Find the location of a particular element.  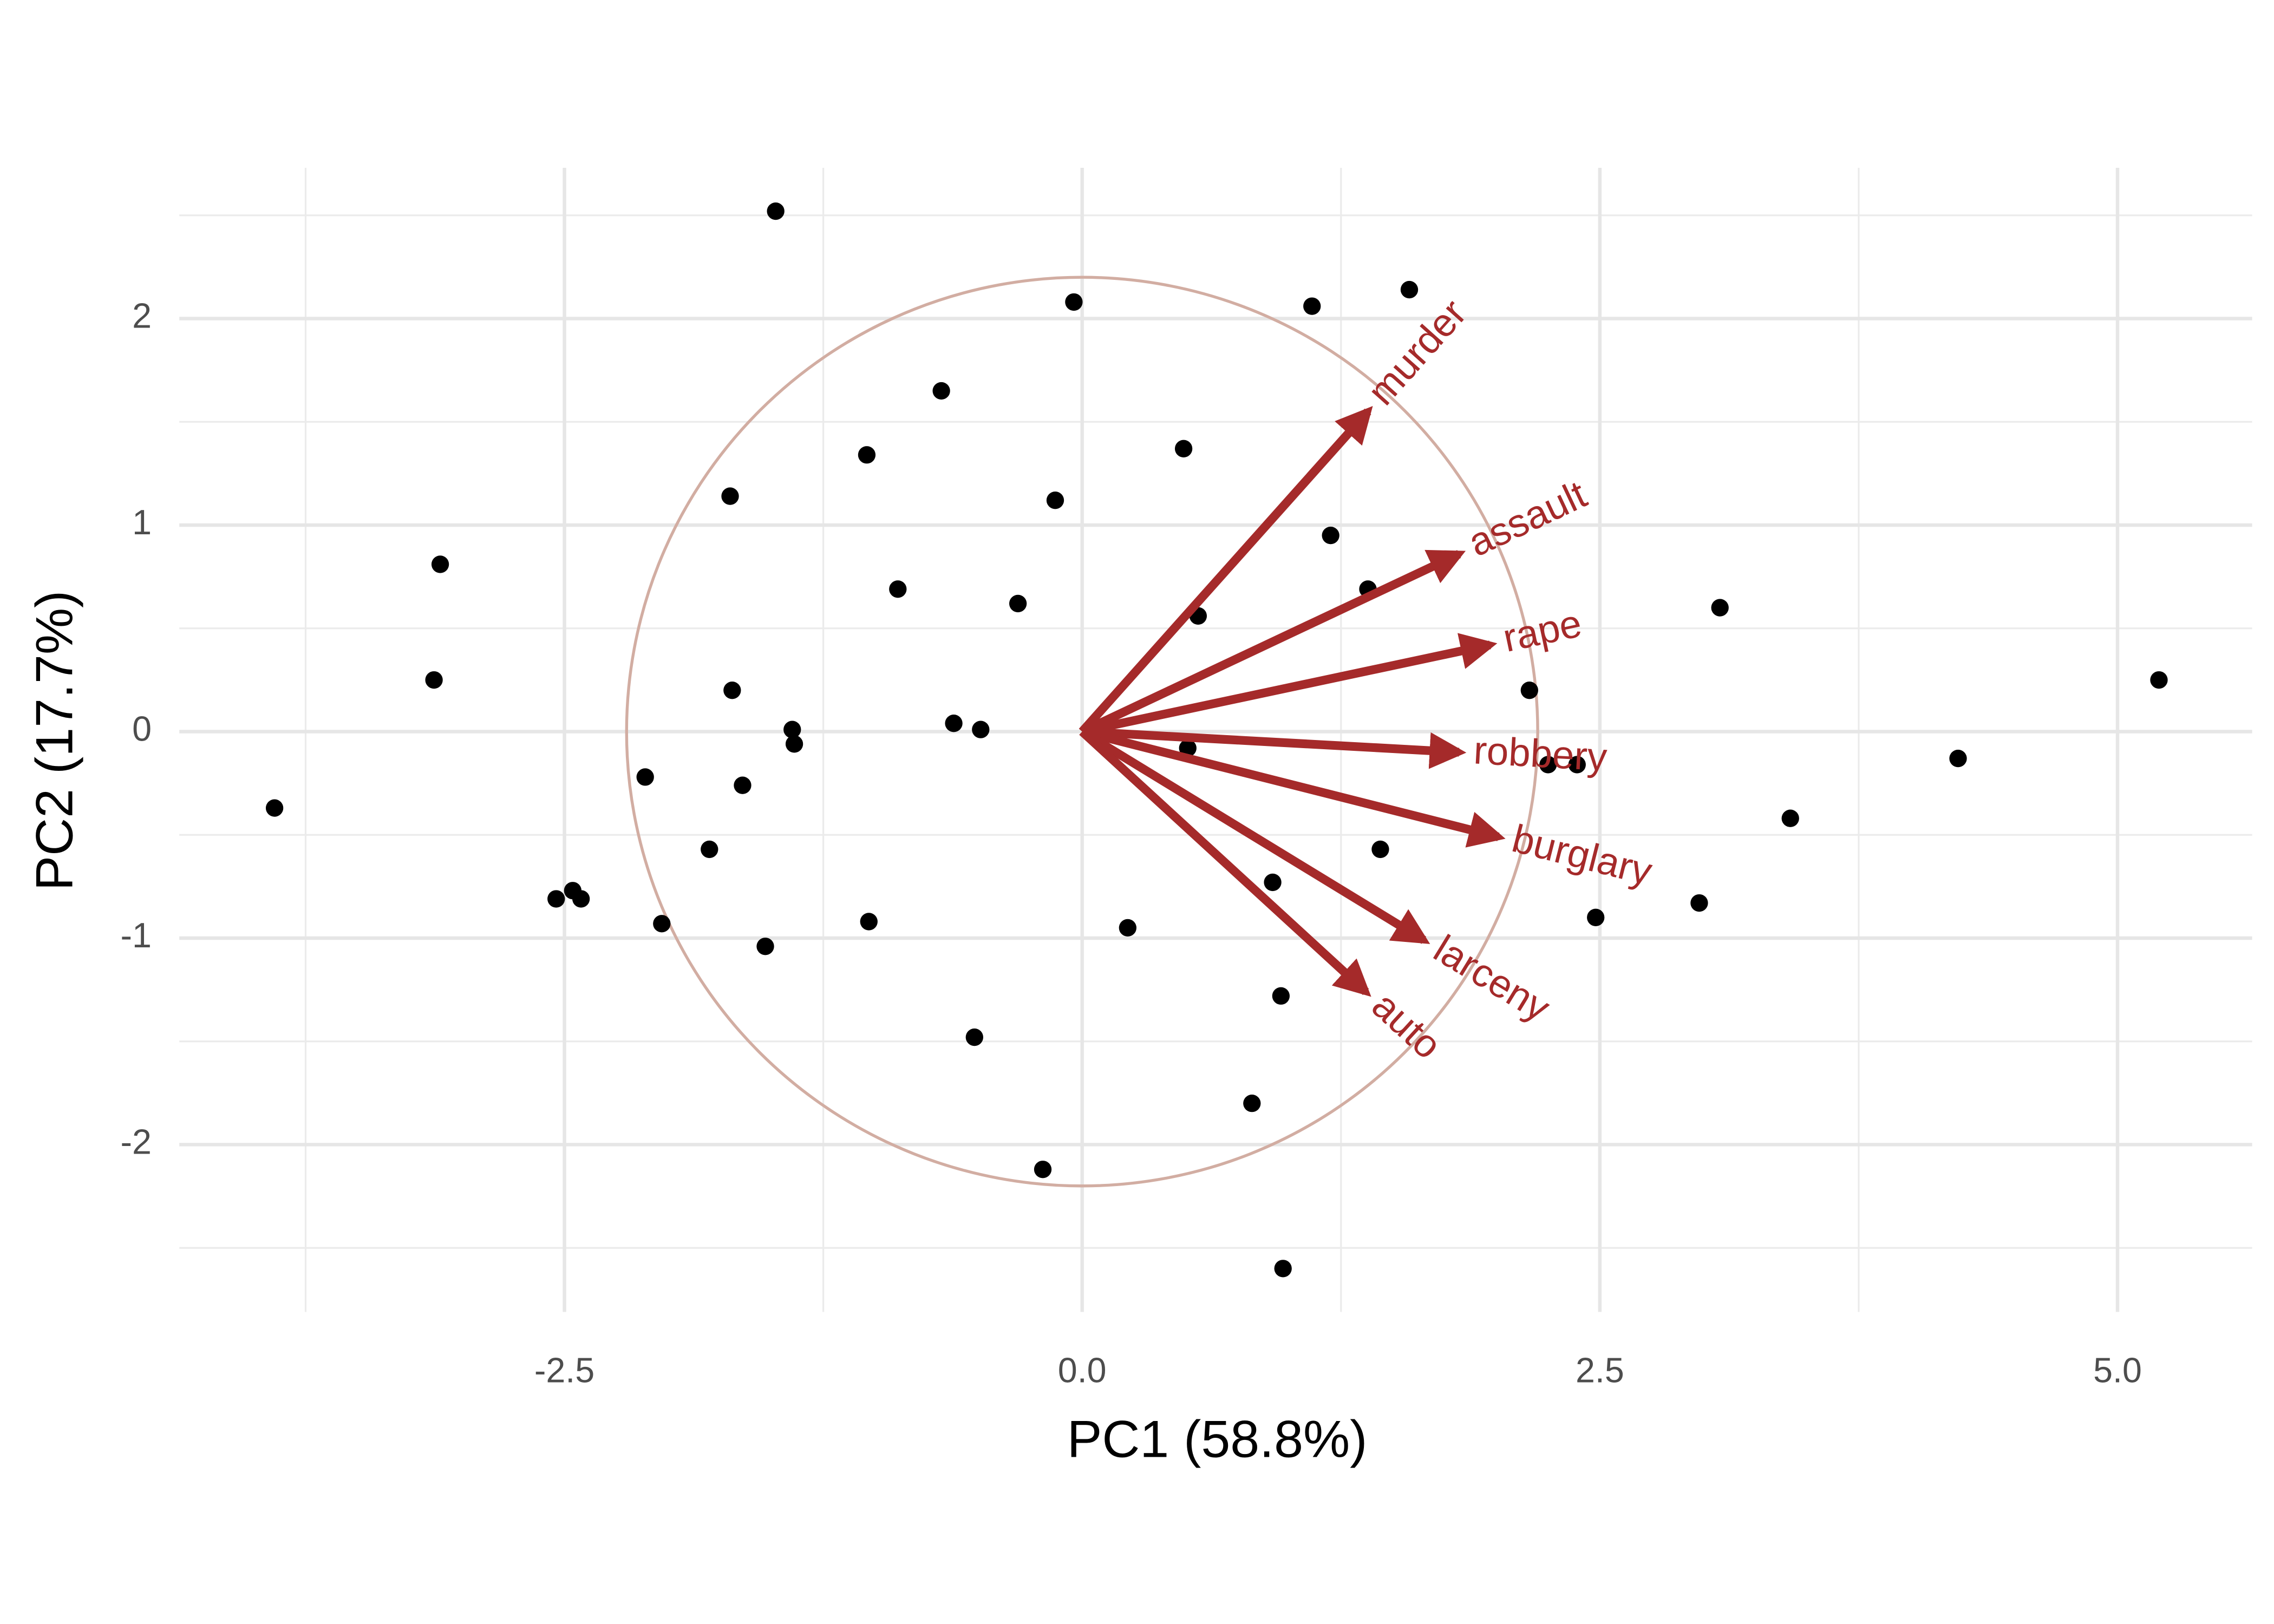

loading-label: auto is located at coordinates (1407, 1026).